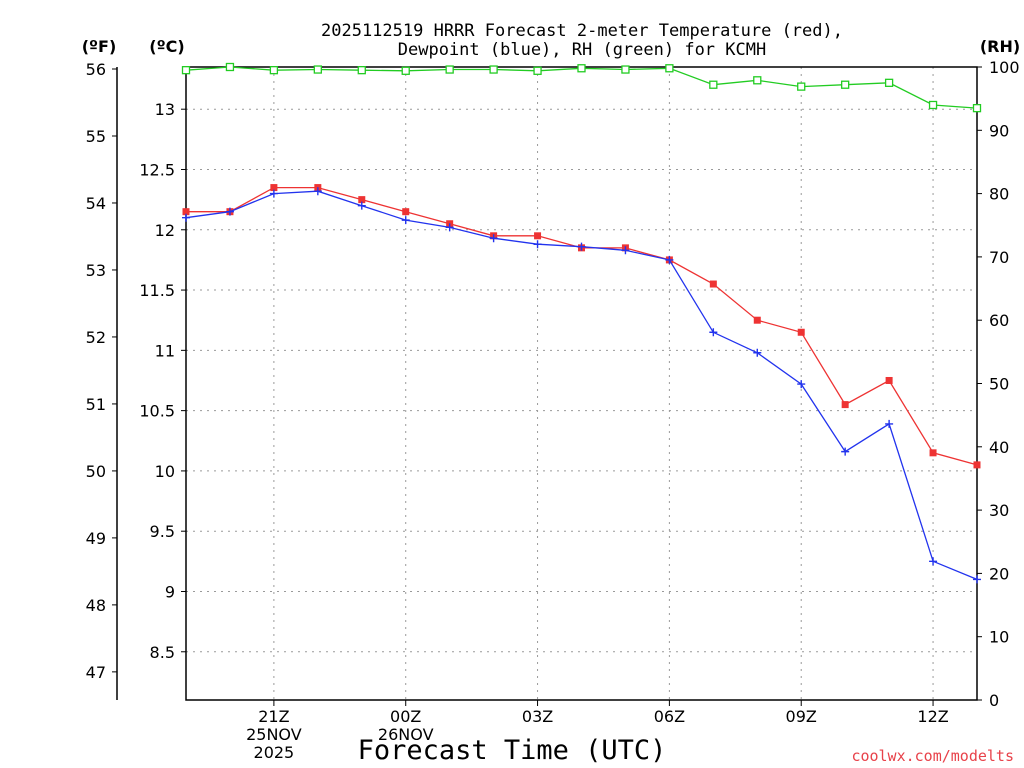 Image resolution: width=1024 pixels, height=768 pixels. Describe the element at coordinates (165, 471) in the screenshot. I see `celsius-tick-label: 10` at that location.